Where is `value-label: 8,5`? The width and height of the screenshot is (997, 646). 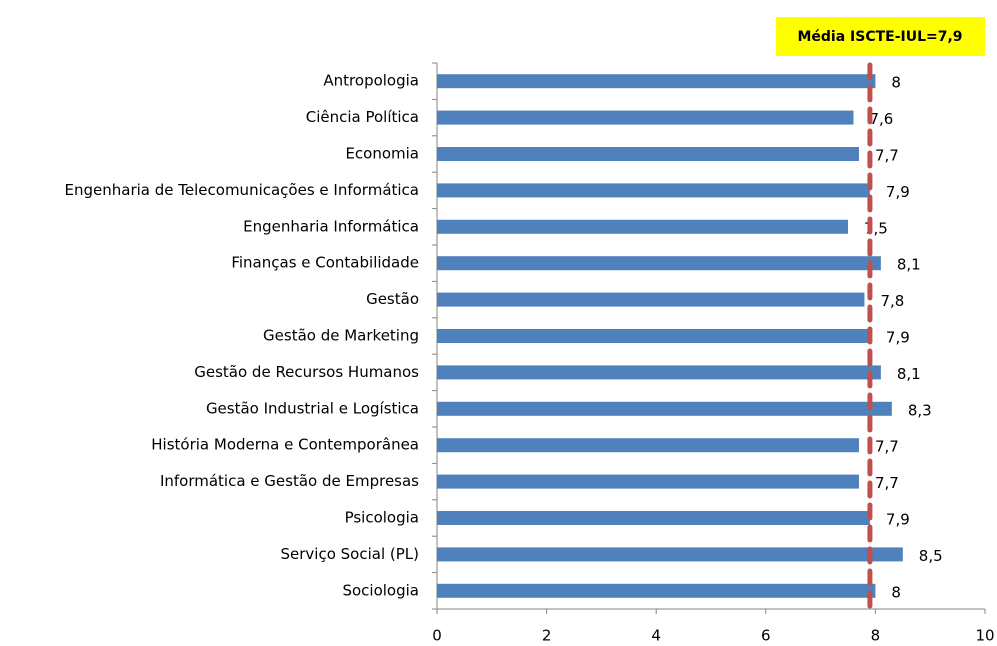
value-label: 8,5 is located at coordinates (931, 556).